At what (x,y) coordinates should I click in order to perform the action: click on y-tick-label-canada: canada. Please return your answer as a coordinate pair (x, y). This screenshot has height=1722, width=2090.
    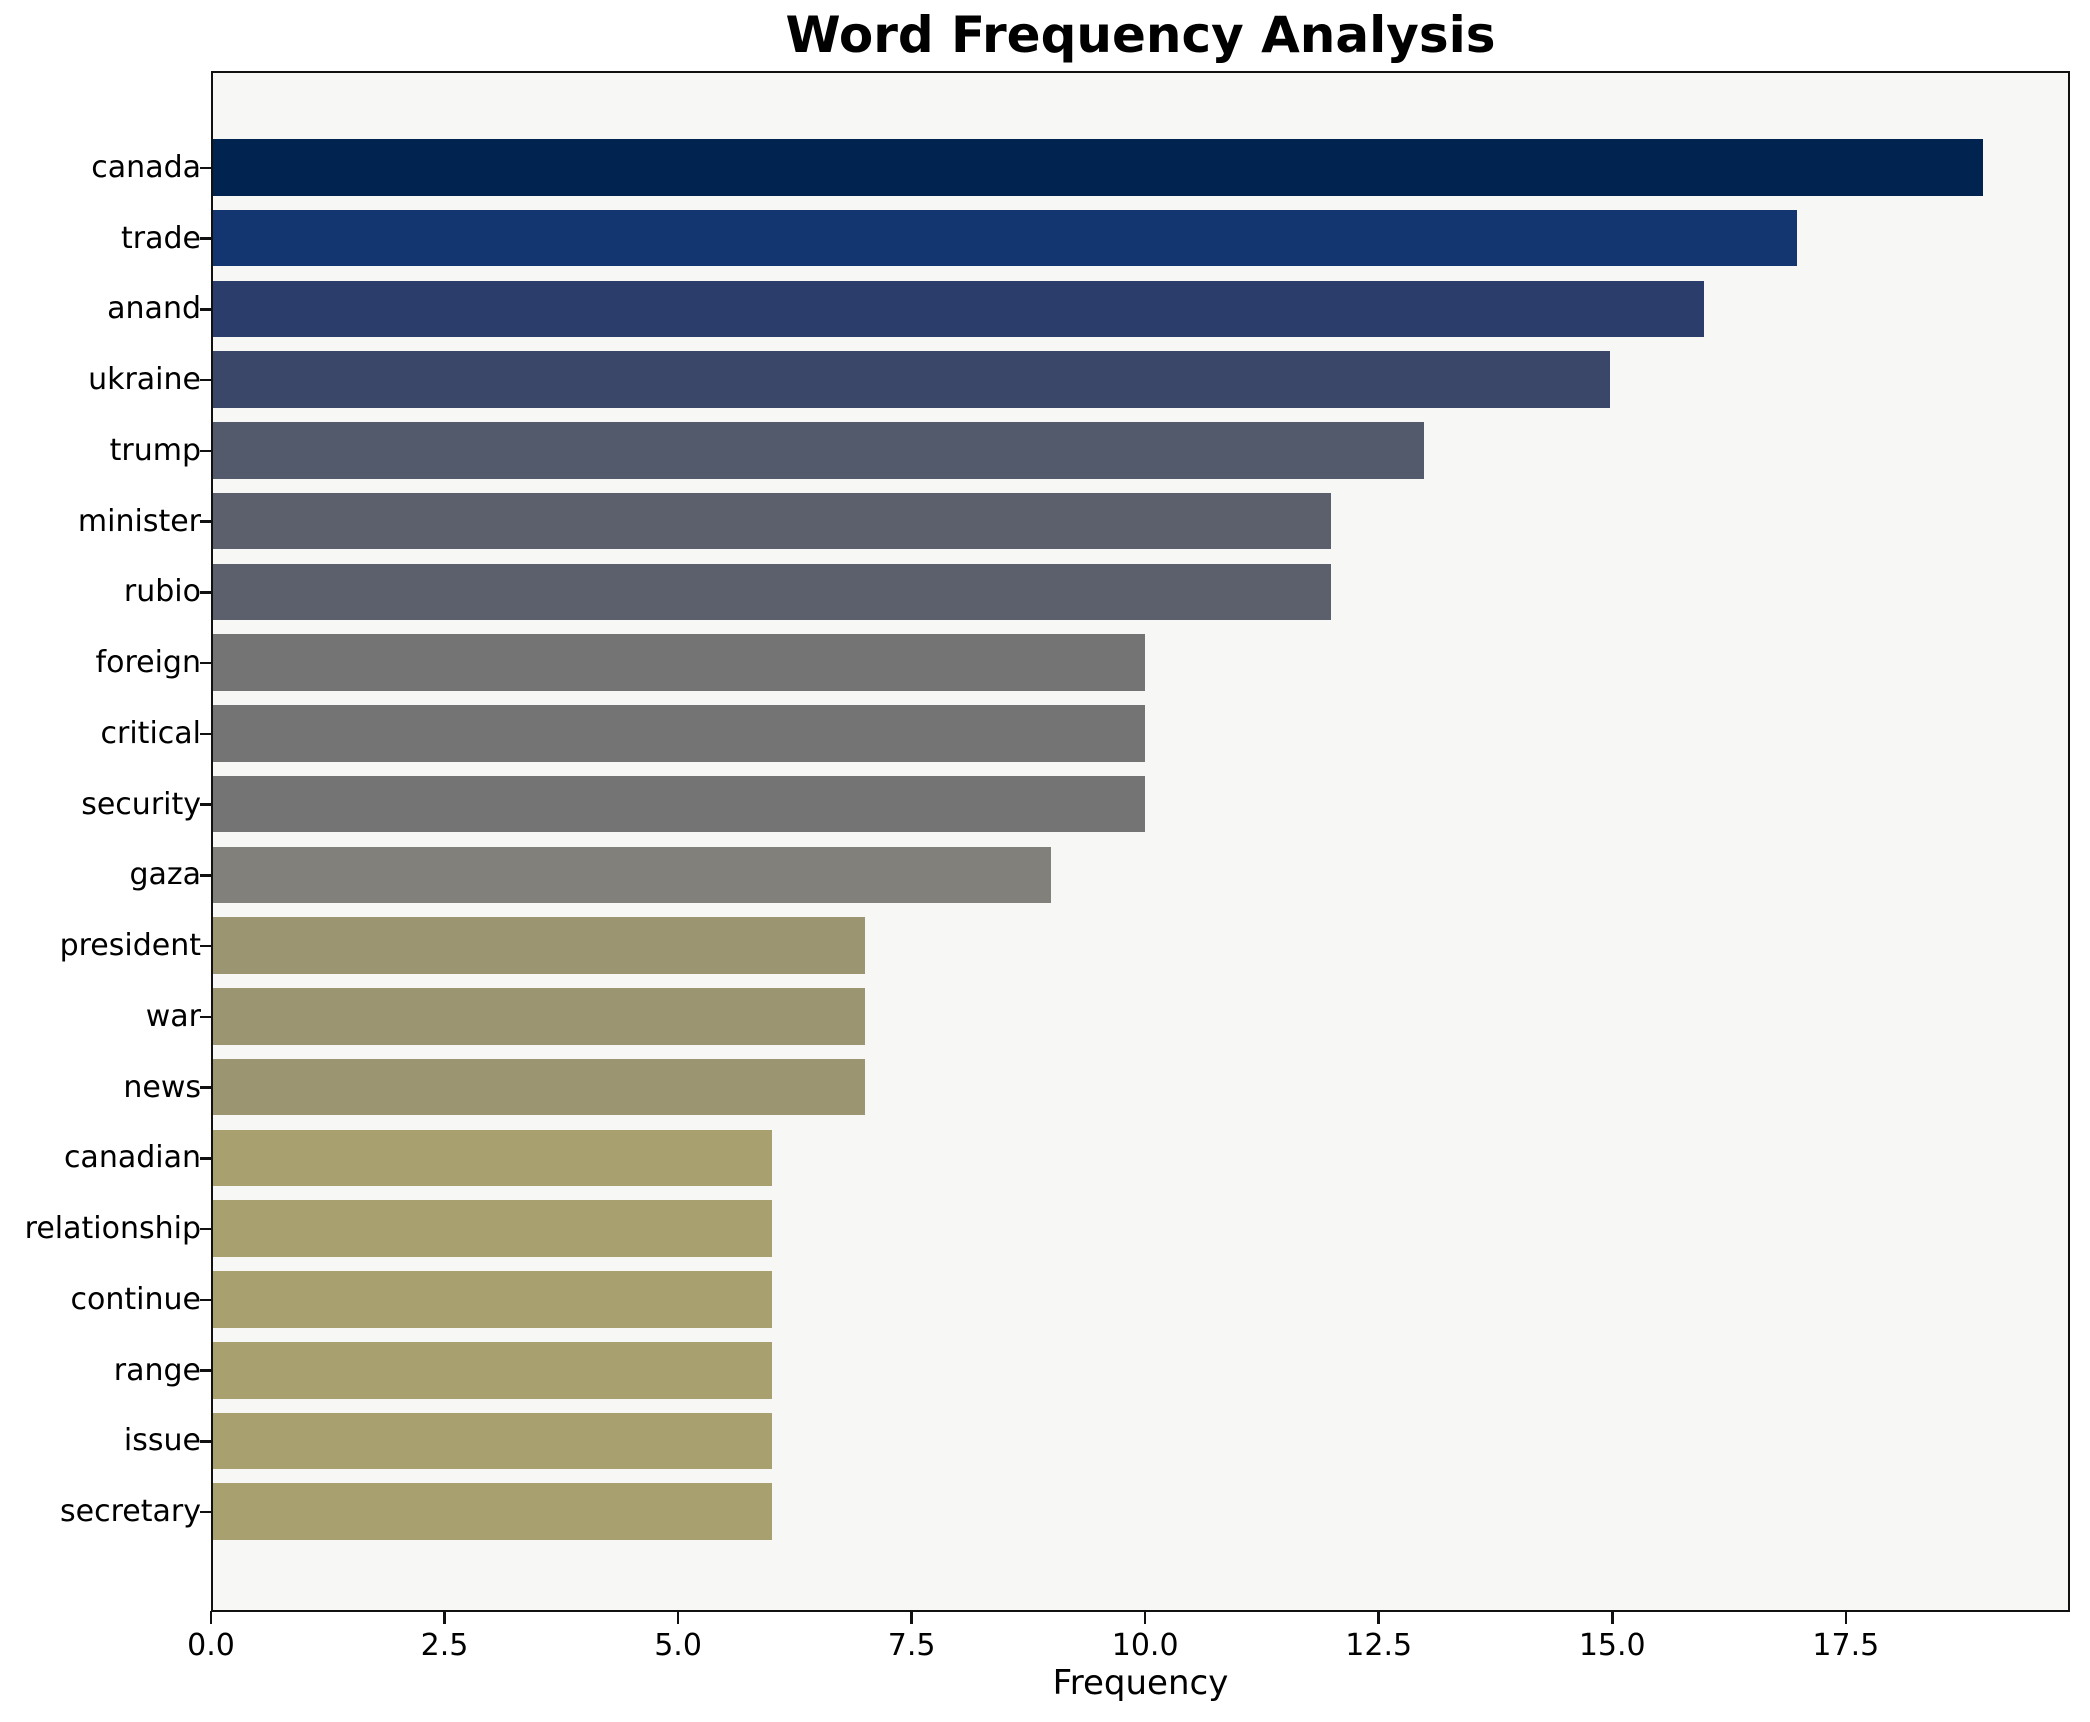
    Looking at the image, I should click on (146, 167).